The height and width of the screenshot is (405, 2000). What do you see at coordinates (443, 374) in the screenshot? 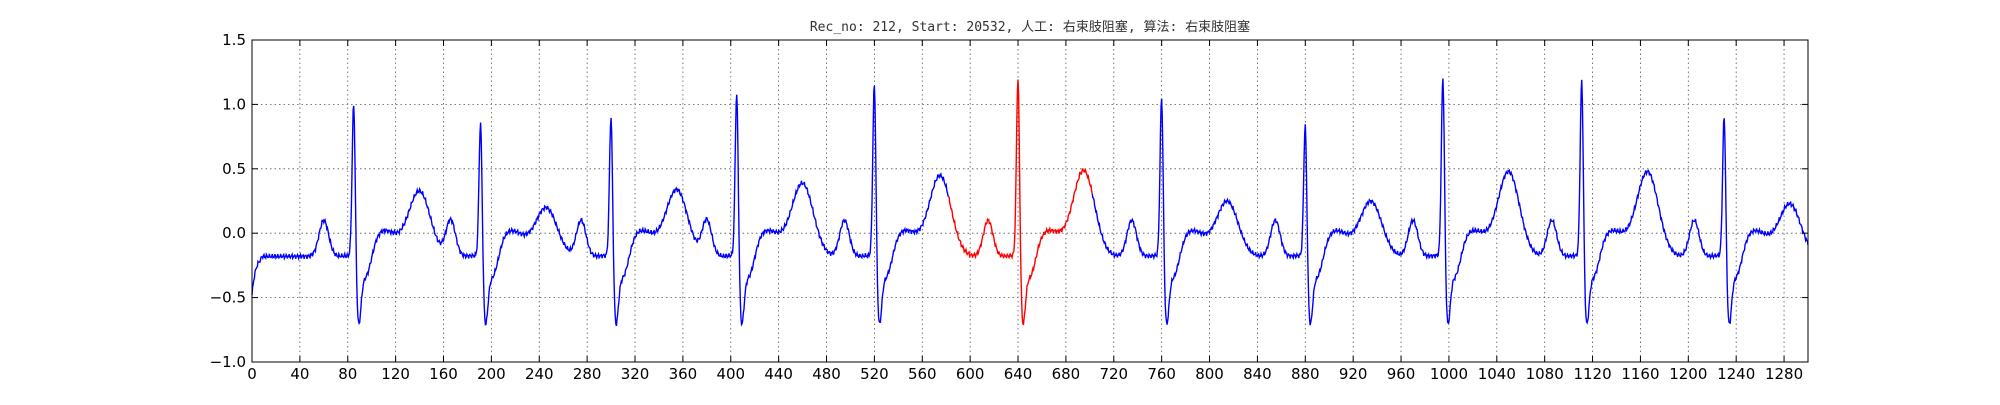
I see `x-tick-label: 160` at bounding box center [443, 374].